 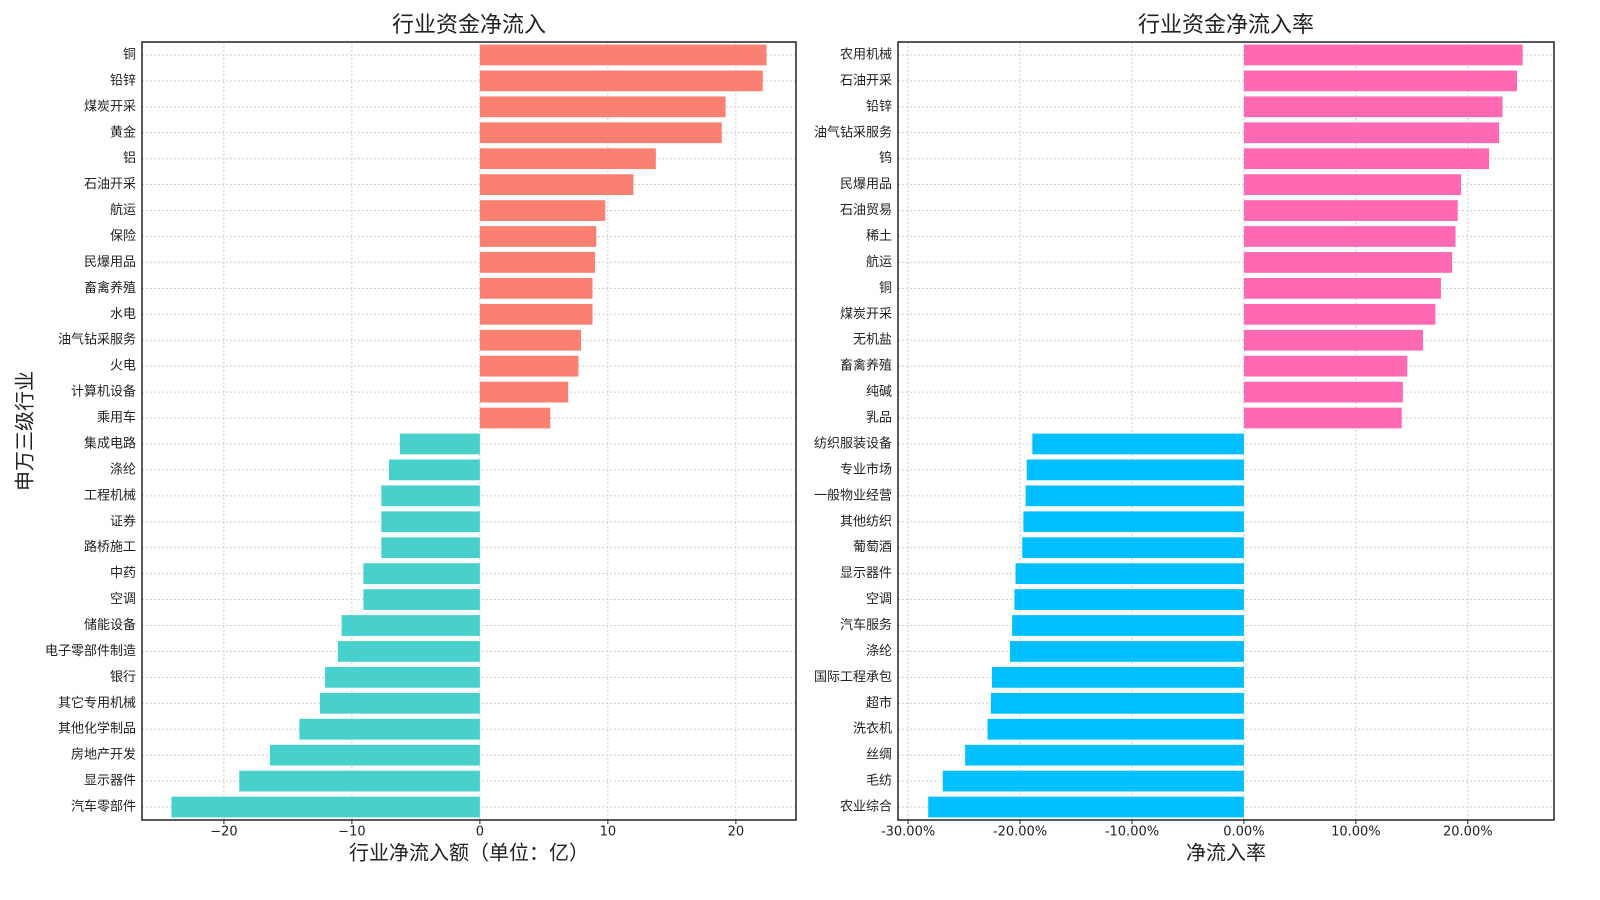 What do you see at coordinates (879, 703) in the screenshot?
I see `y-tick-label: 超市` at bounding box center [879, 703].